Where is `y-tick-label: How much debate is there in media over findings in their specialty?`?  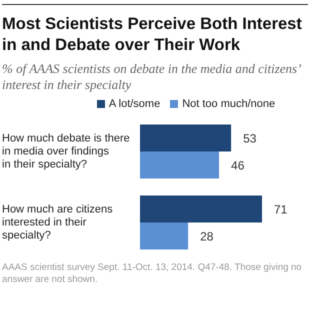 y-tick-label: How much debate is there in media over findings in their specialty? is located at coordinates (66, 151).